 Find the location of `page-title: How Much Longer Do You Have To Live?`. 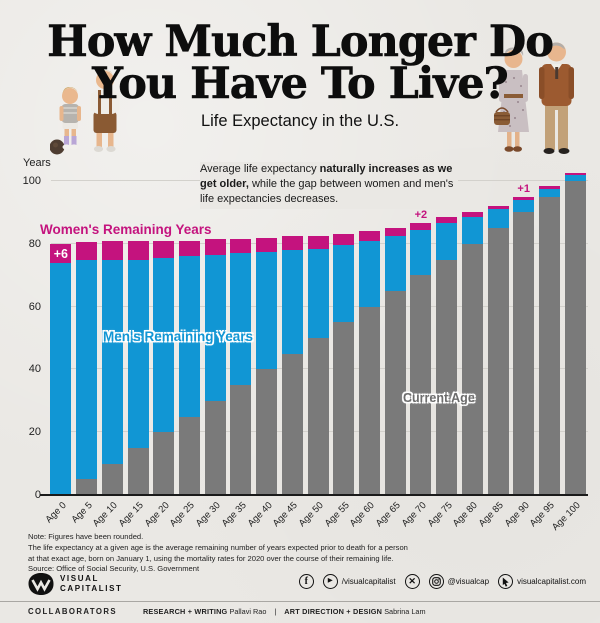

page-title: How Much Longer Do You Have To Live? is located at coordinates (300, 61).